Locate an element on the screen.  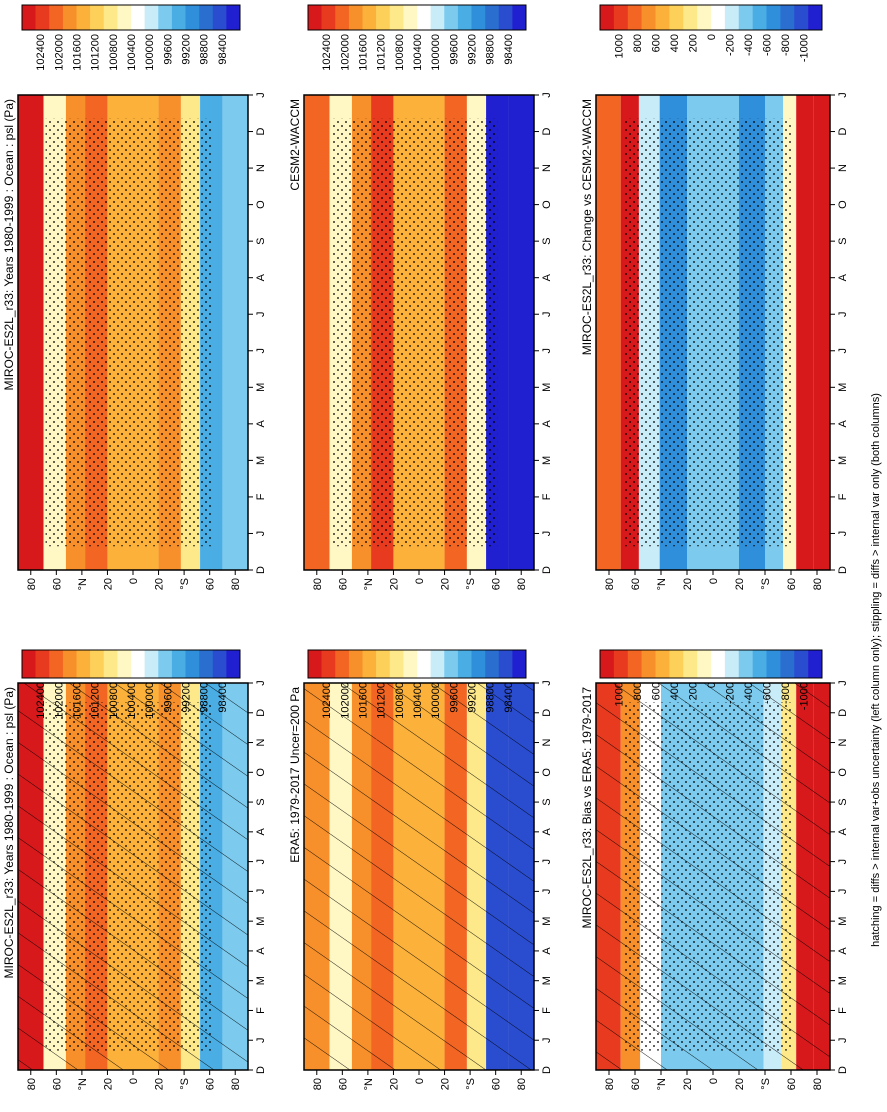
colorbar-label: 600 is located at coordinates (657, 43).